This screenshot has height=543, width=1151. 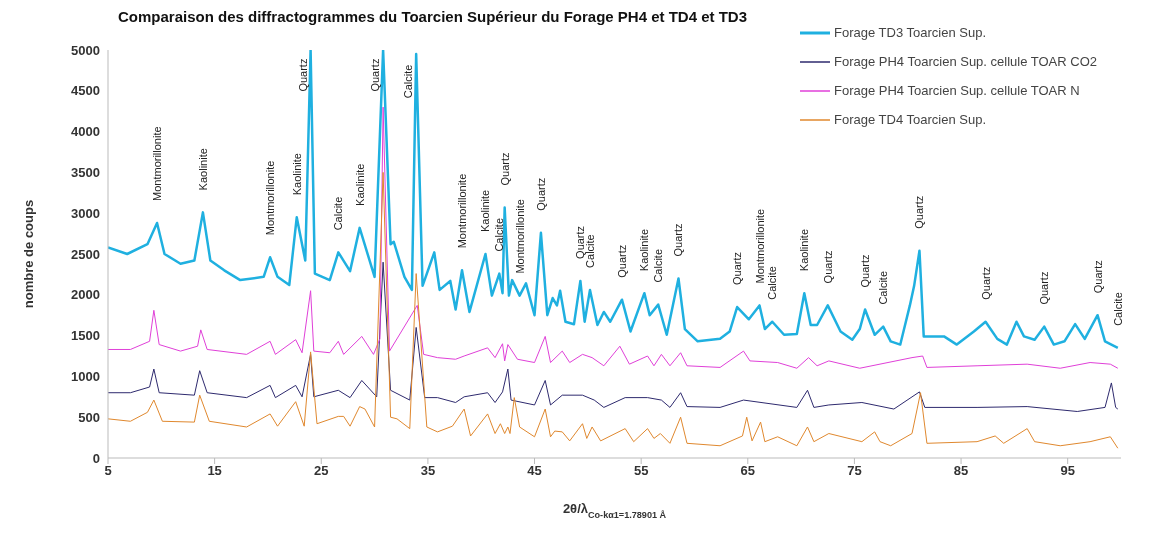 What do you see at coordinates (854, 471) in the screenshot?
I see `x-tick-label: 75` at bounding box center [854, 471].